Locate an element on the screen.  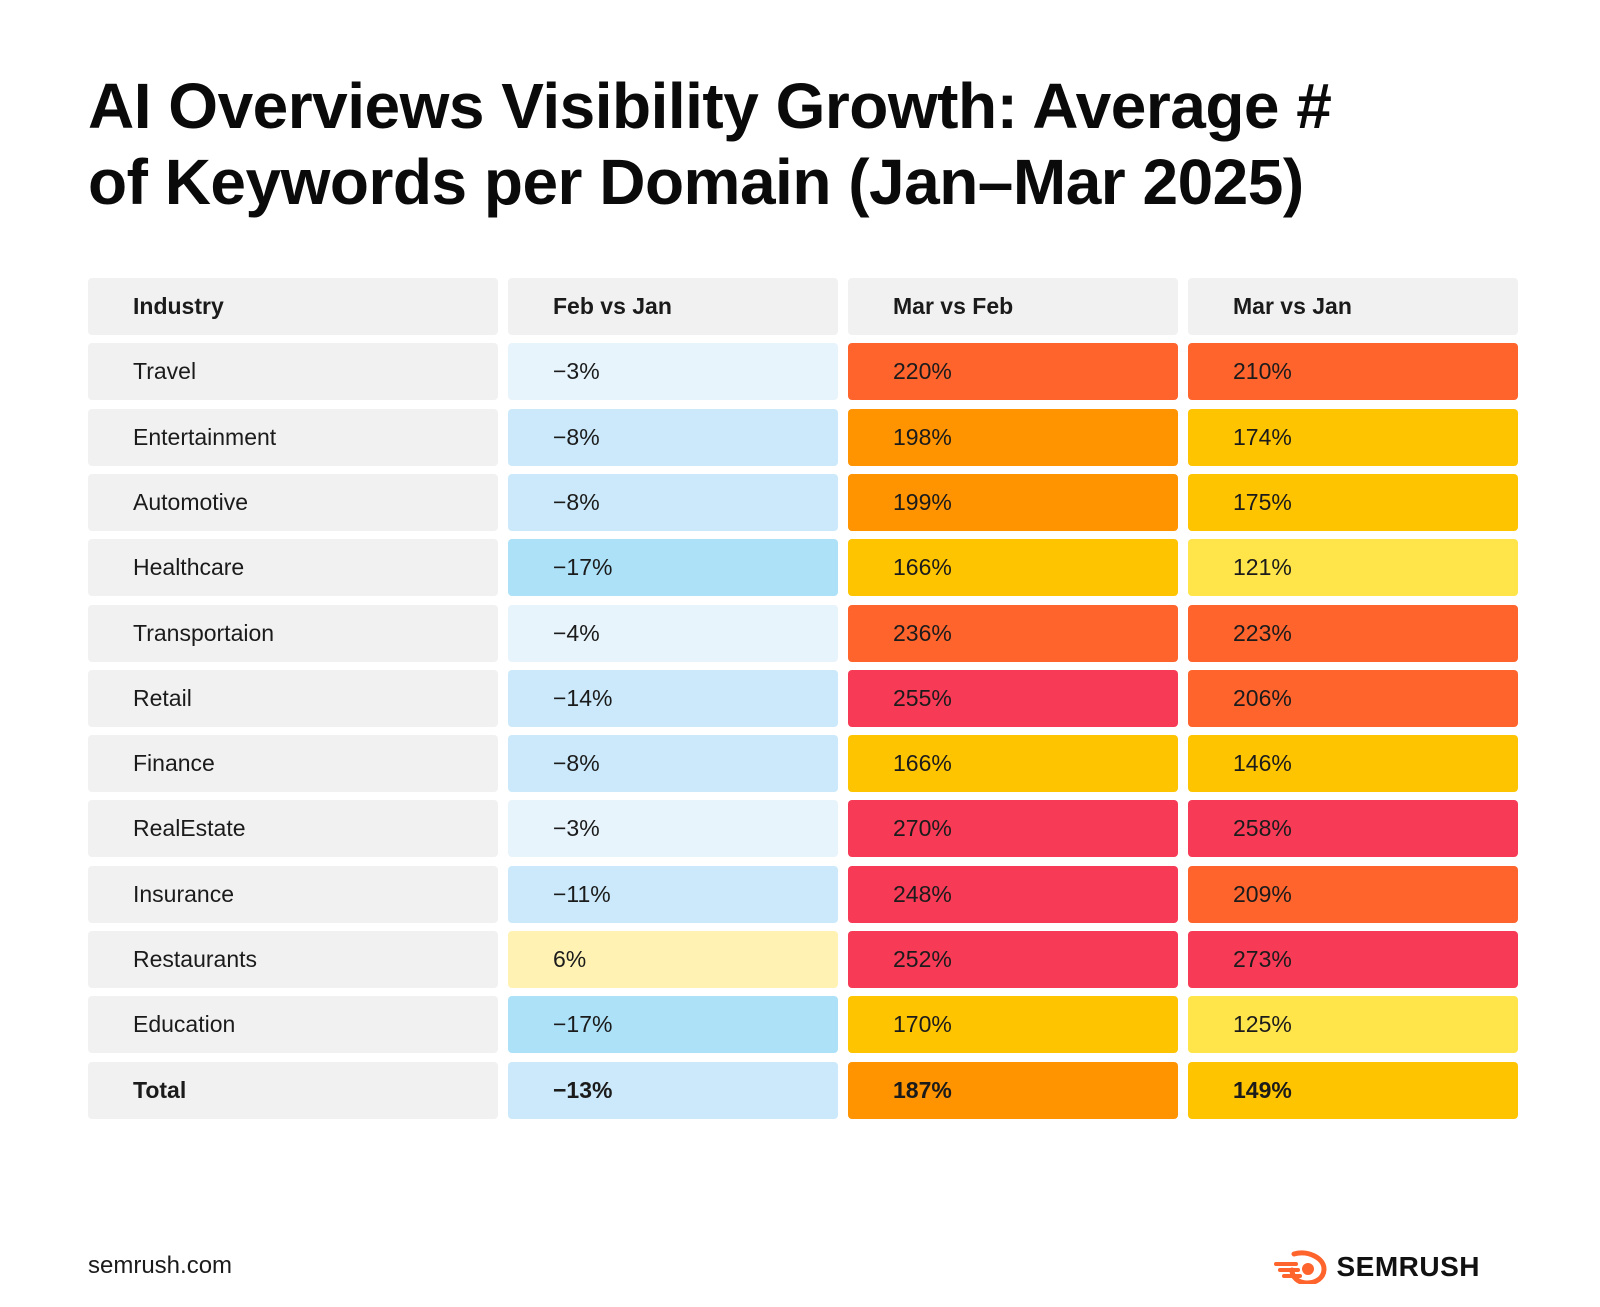
header-mar-vs-feb: Mar vs Feb is located at coordinates (1013, 306).